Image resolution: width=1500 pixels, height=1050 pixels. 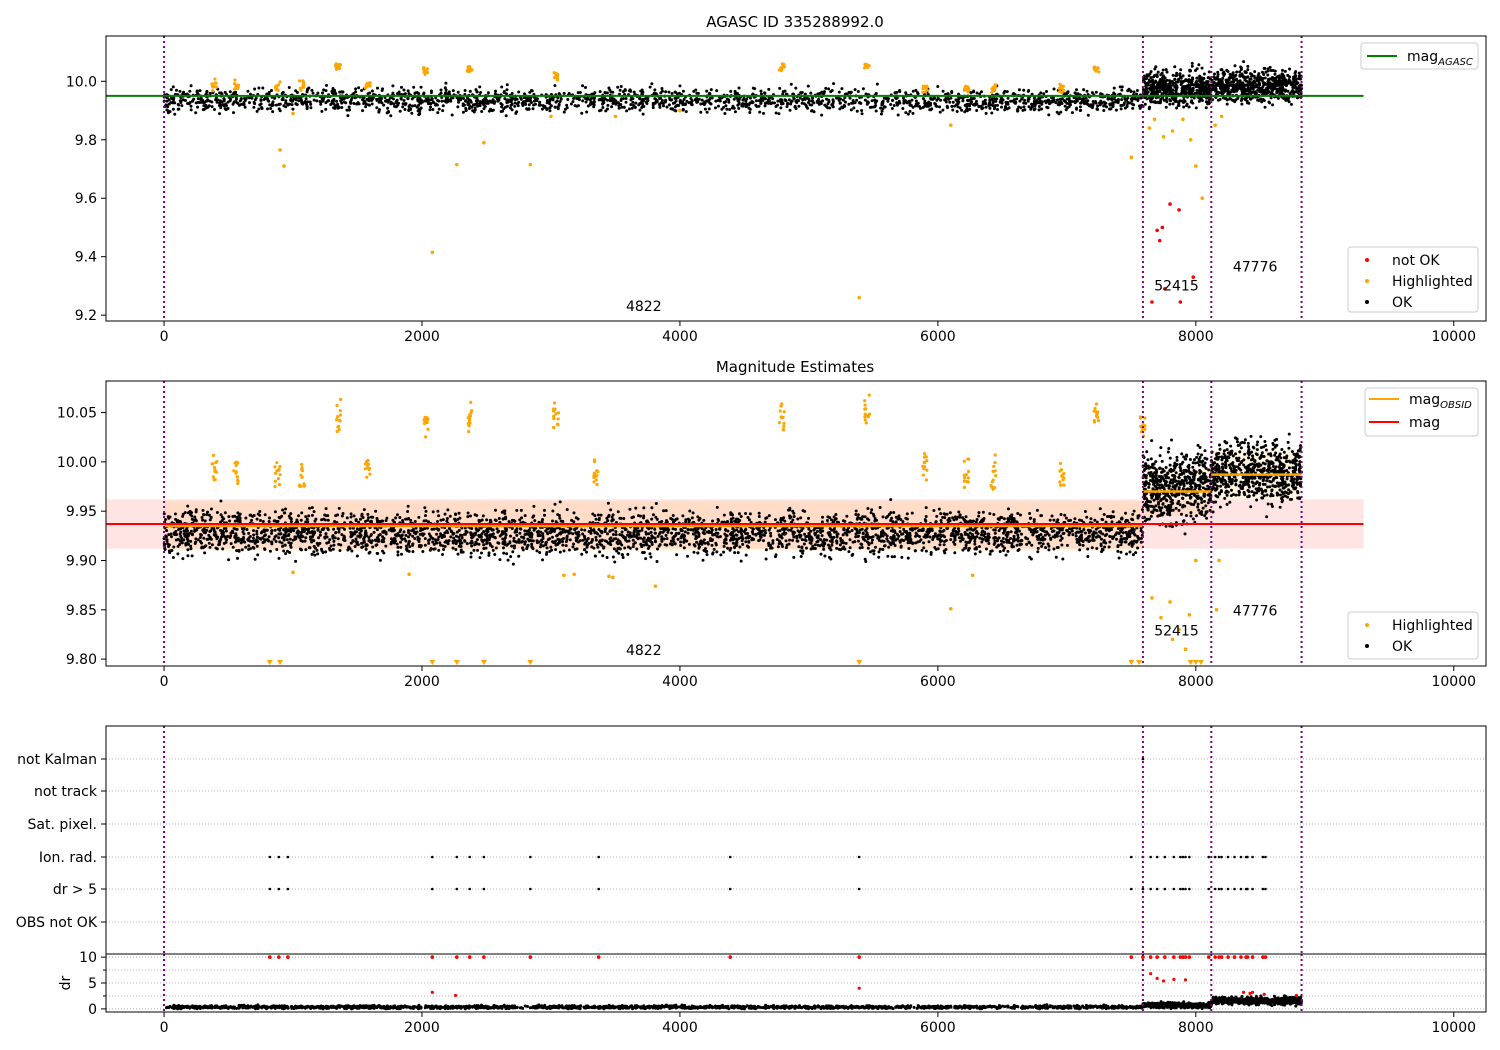 I want to click on legend-label-main: mag, so click(x=1422, y=57).